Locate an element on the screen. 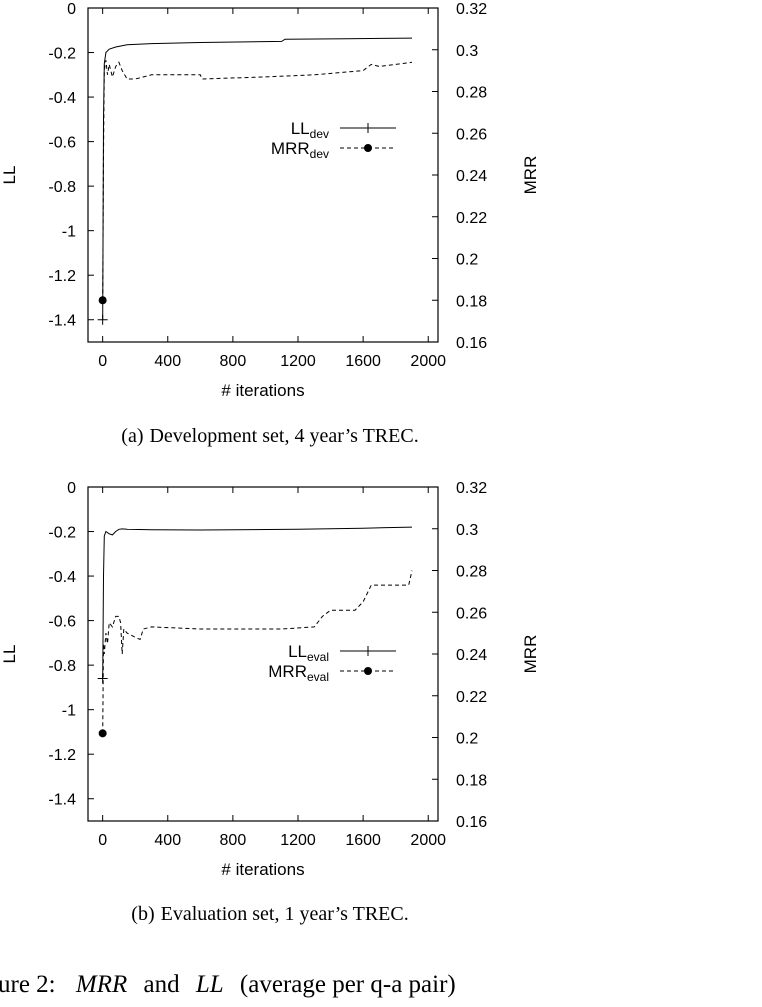  figure-caption-prefix: ure 2: is located at coordinates (28, 984).